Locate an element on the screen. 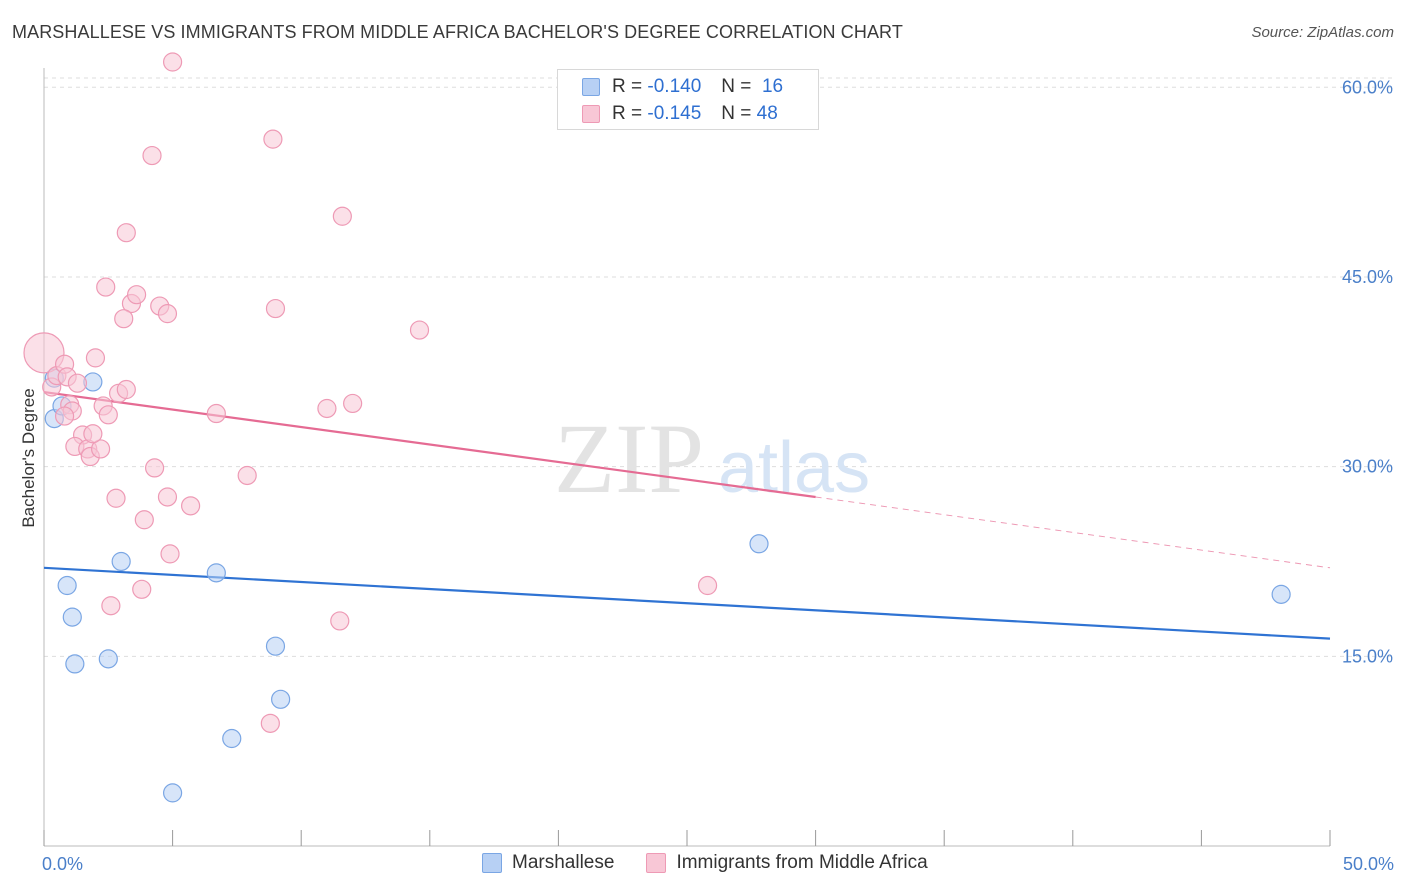 The width and height of the screenshot is (1406, 892). stats-row-middle-africa: R = -0.145 N = 48 is located at coordinates (680, 114).